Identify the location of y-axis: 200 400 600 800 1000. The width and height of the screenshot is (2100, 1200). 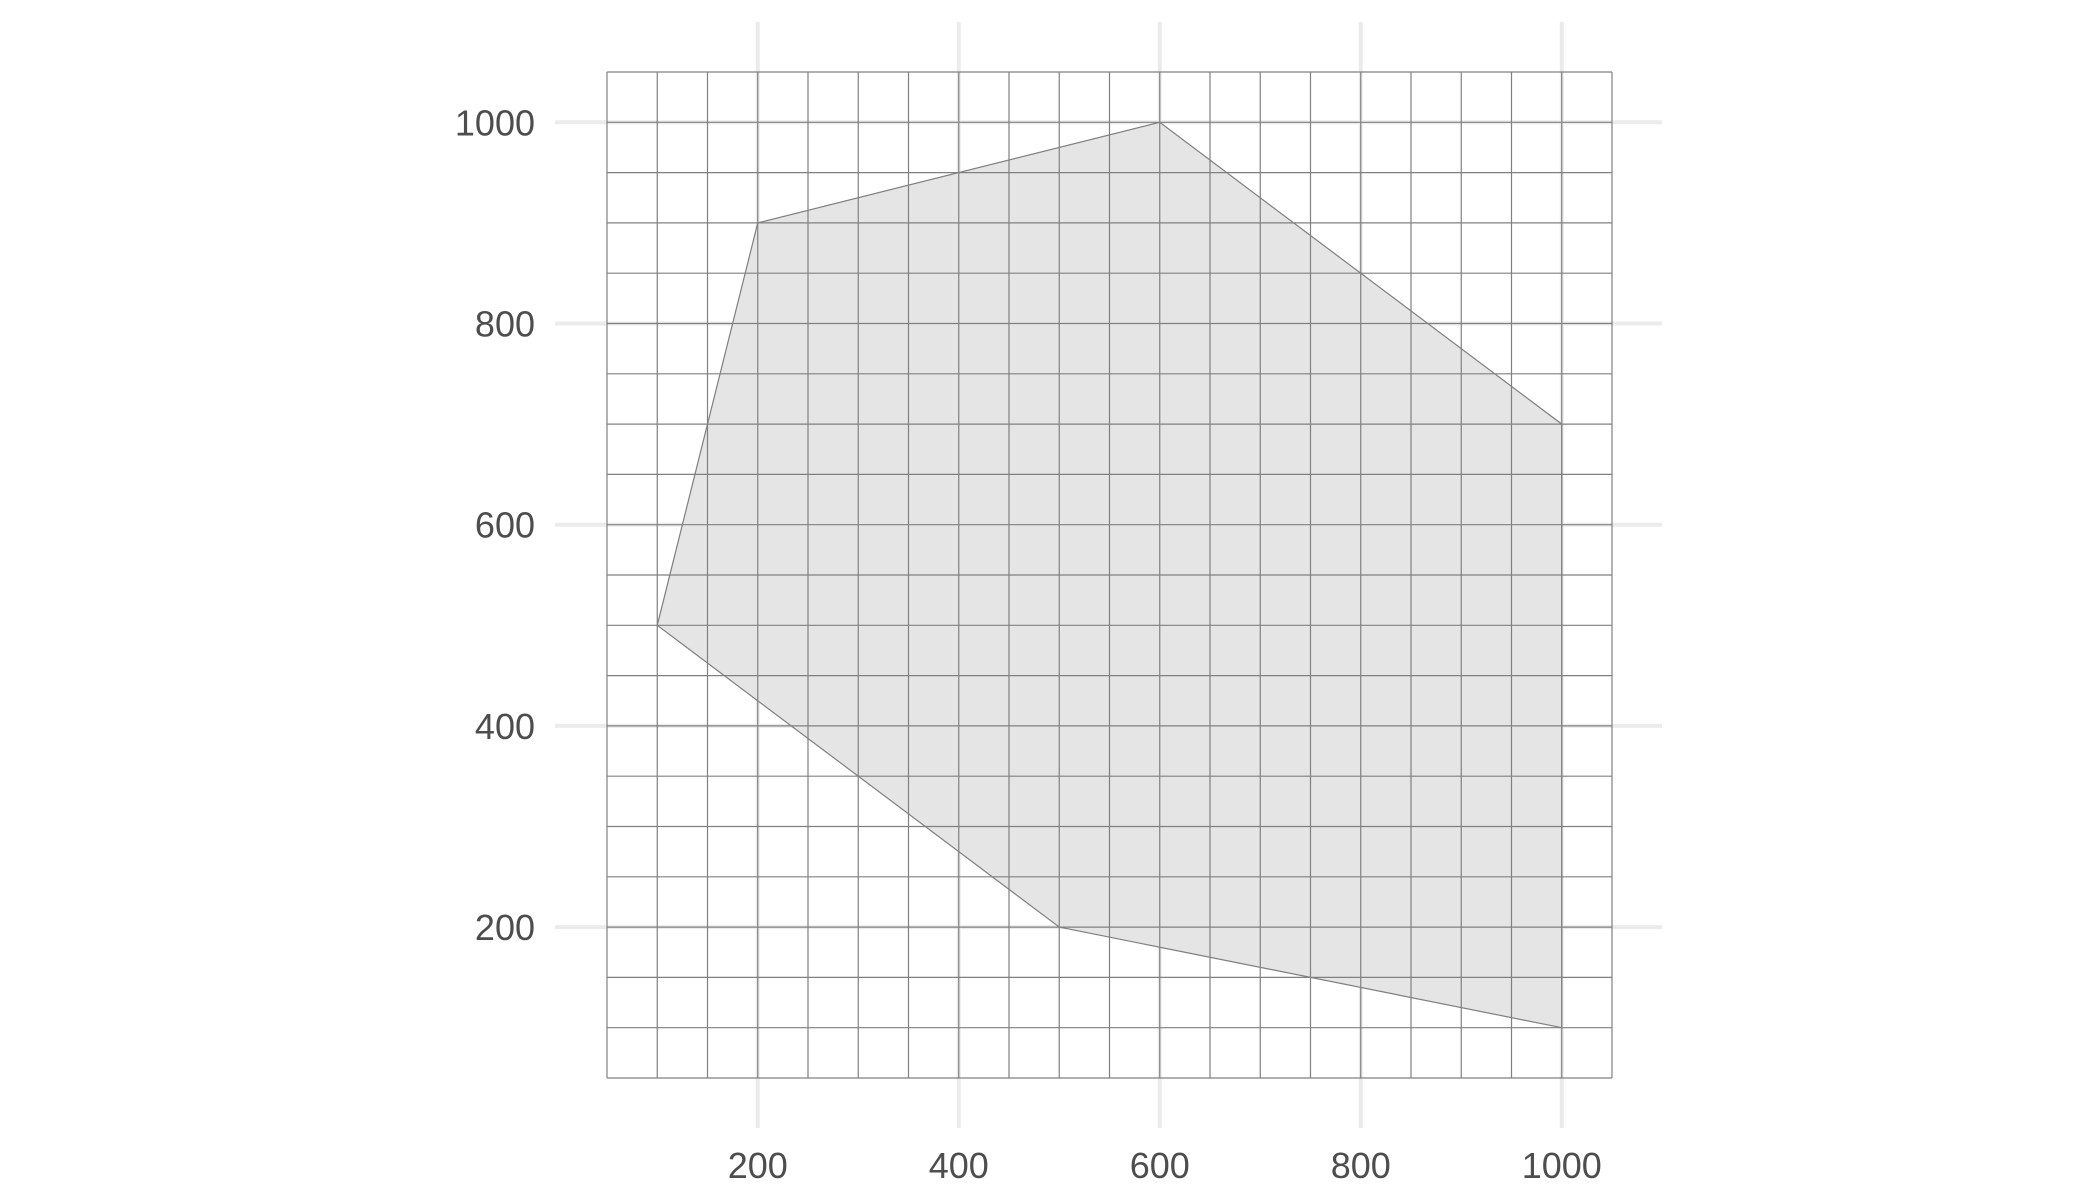
(495, 525).